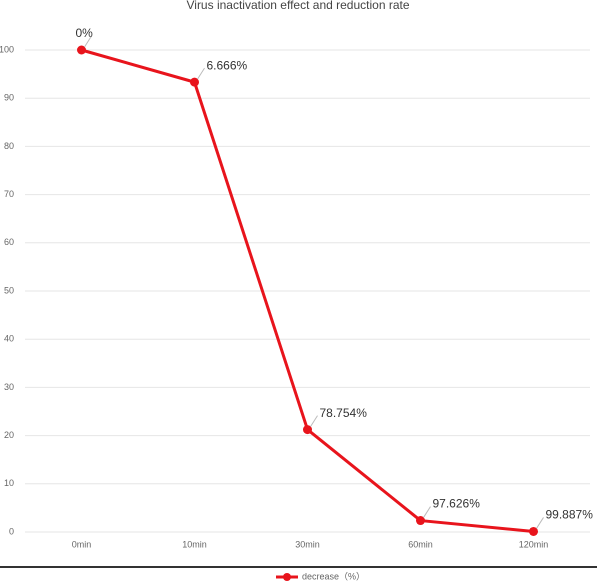 This screenshot has width=597, height=586. I want to click on x-tick-label: 10min, so click(194, 544).